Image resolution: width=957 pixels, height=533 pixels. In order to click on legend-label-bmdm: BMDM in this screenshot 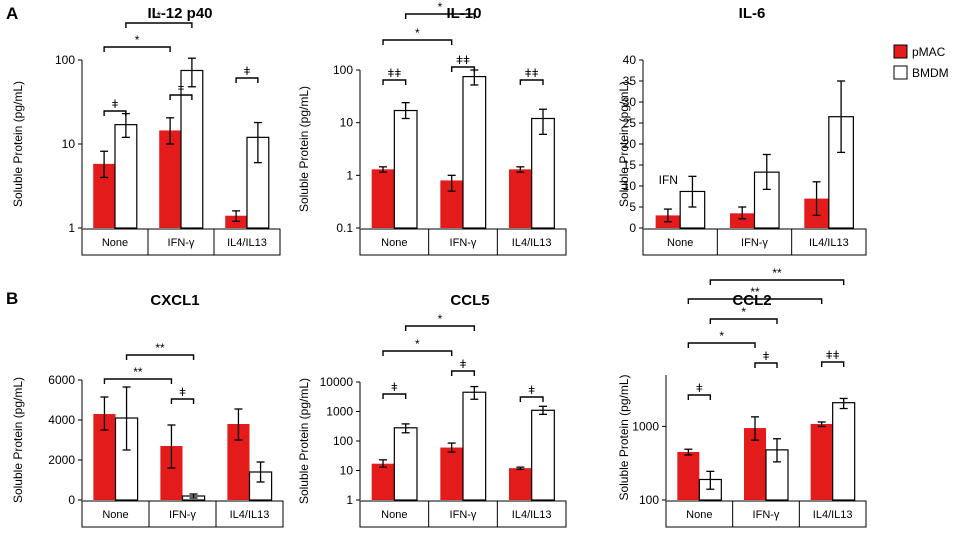, I will do `click(930, 73)`.